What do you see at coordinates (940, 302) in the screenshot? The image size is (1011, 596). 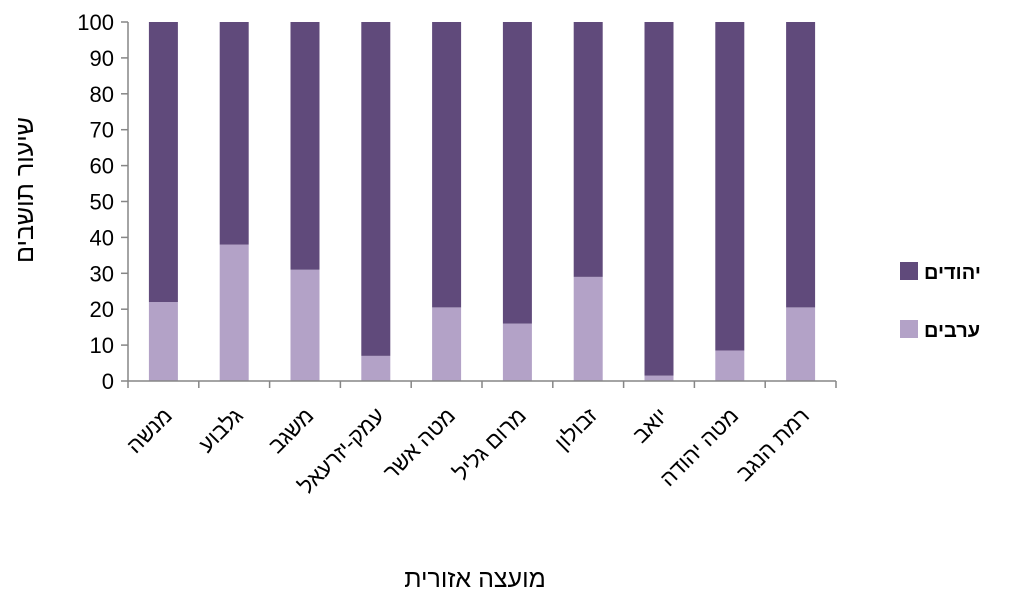 I see `legend: יהודים ערבים` at bounding box center [940, 302].